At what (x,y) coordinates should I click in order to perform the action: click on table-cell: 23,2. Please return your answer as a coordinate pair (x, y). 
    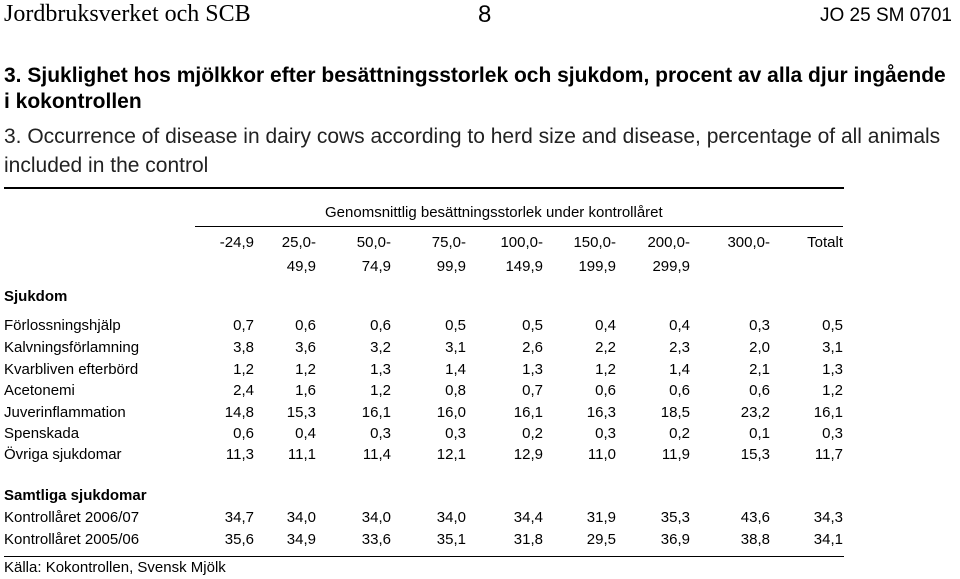
    Looking at the image, I should click on (755, 412).